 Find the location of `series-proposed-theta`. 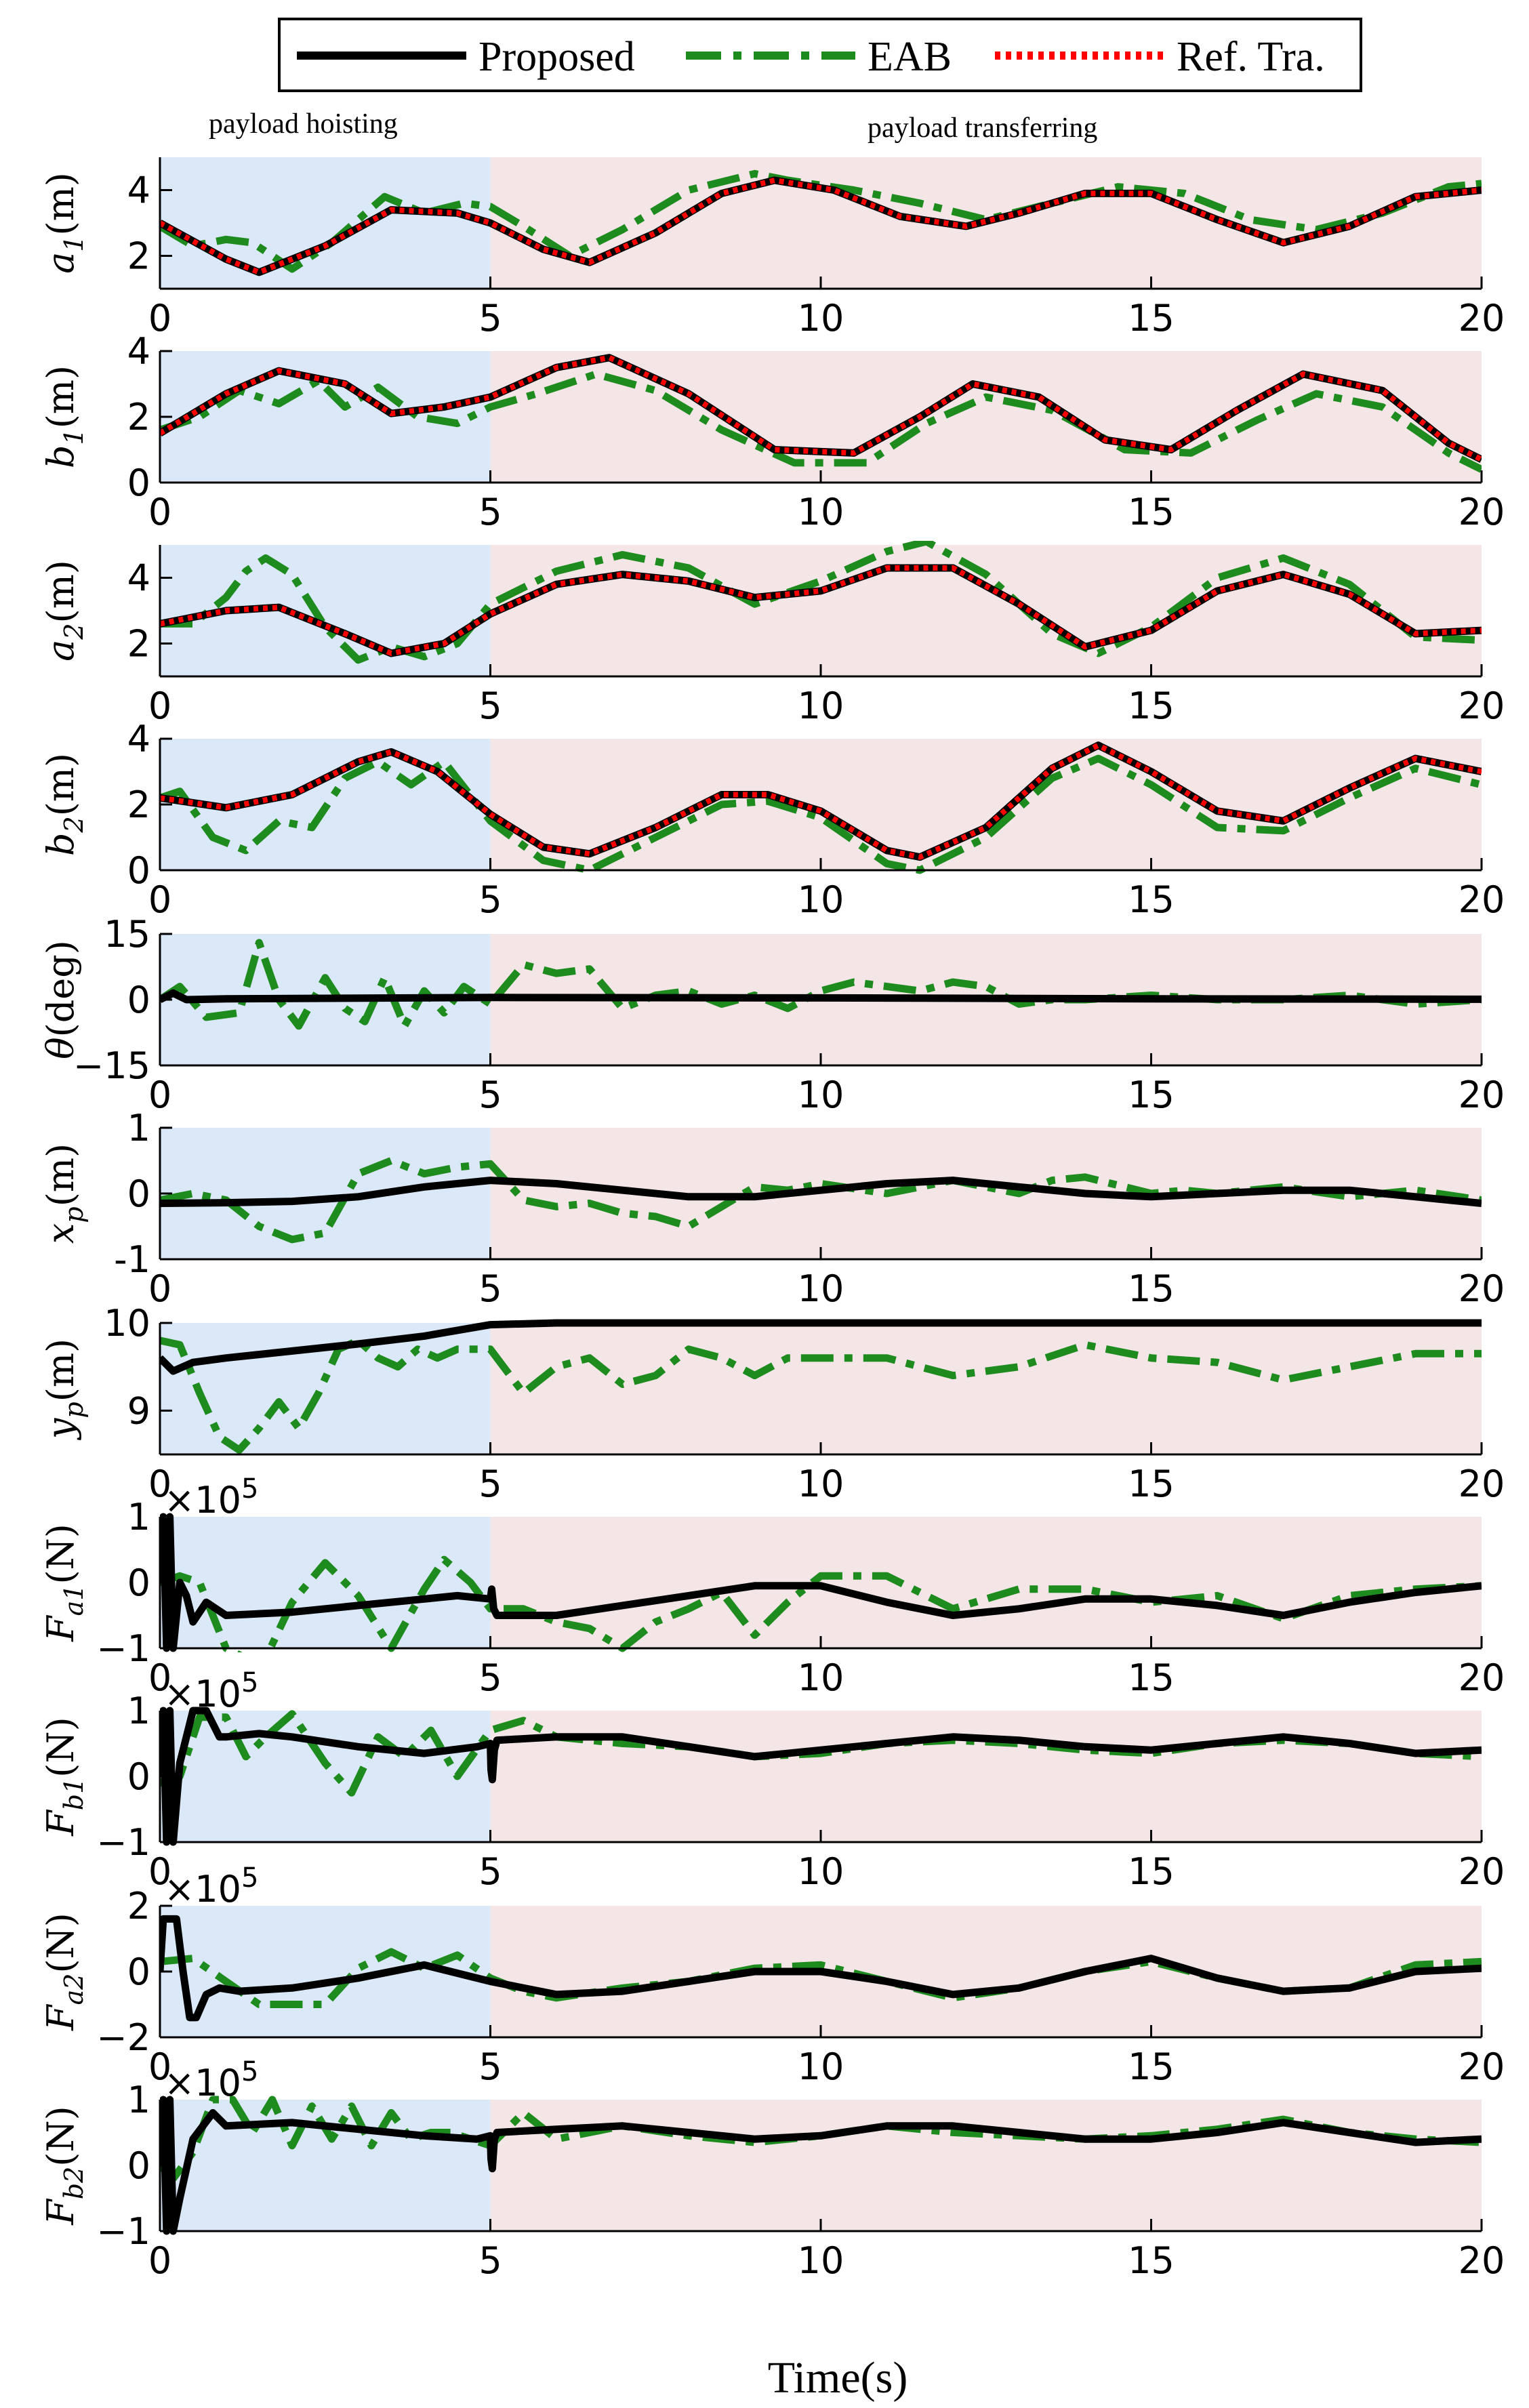

series-proposed-theta is located at coordinates (821, 997).